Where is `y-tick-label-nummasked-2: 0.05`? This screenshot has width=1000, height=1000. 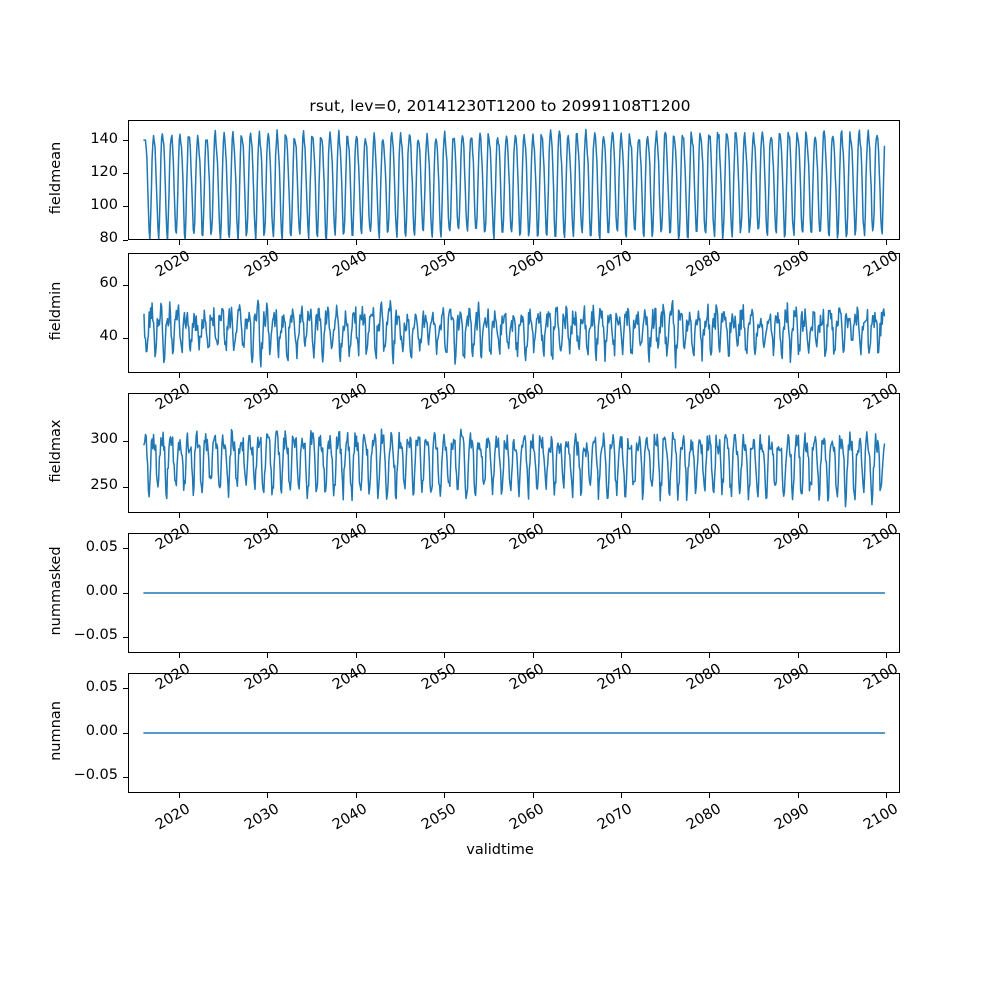 y-tick-label-nummasked-2: 0.05 is located at coordinates (101, 546).